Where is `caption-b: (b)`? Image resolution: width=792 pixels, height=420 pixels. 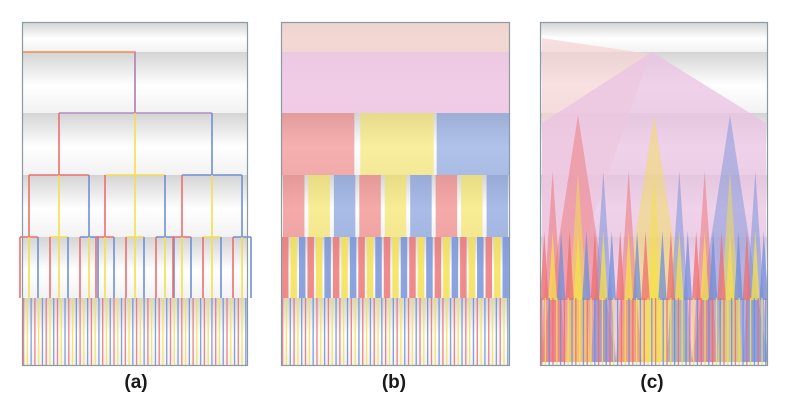 caption-b: (b) is located at coordinates (394, 382).